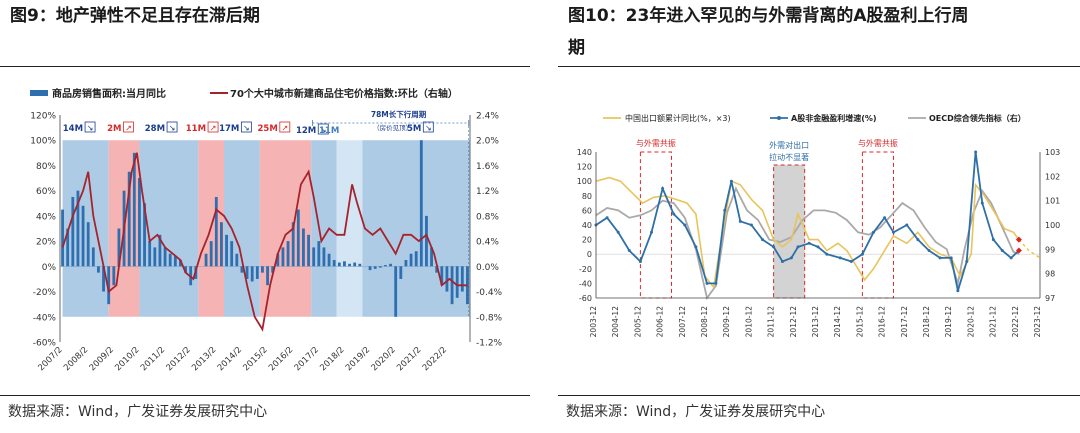  I want to click on right-y-tick-label: 97, so click(1050, 298).